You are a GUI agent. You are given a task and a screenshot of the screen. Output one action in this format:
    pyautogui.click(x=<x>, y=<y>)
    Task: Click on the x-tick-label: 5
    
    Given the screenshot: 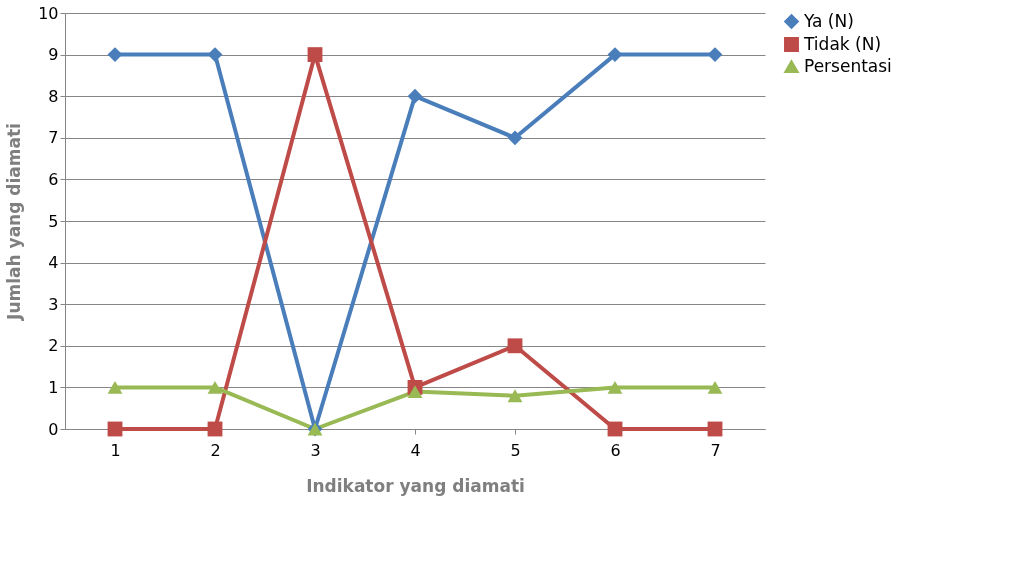 What is the action you would take?
    pyautogui.click(x=515, y=450)
    